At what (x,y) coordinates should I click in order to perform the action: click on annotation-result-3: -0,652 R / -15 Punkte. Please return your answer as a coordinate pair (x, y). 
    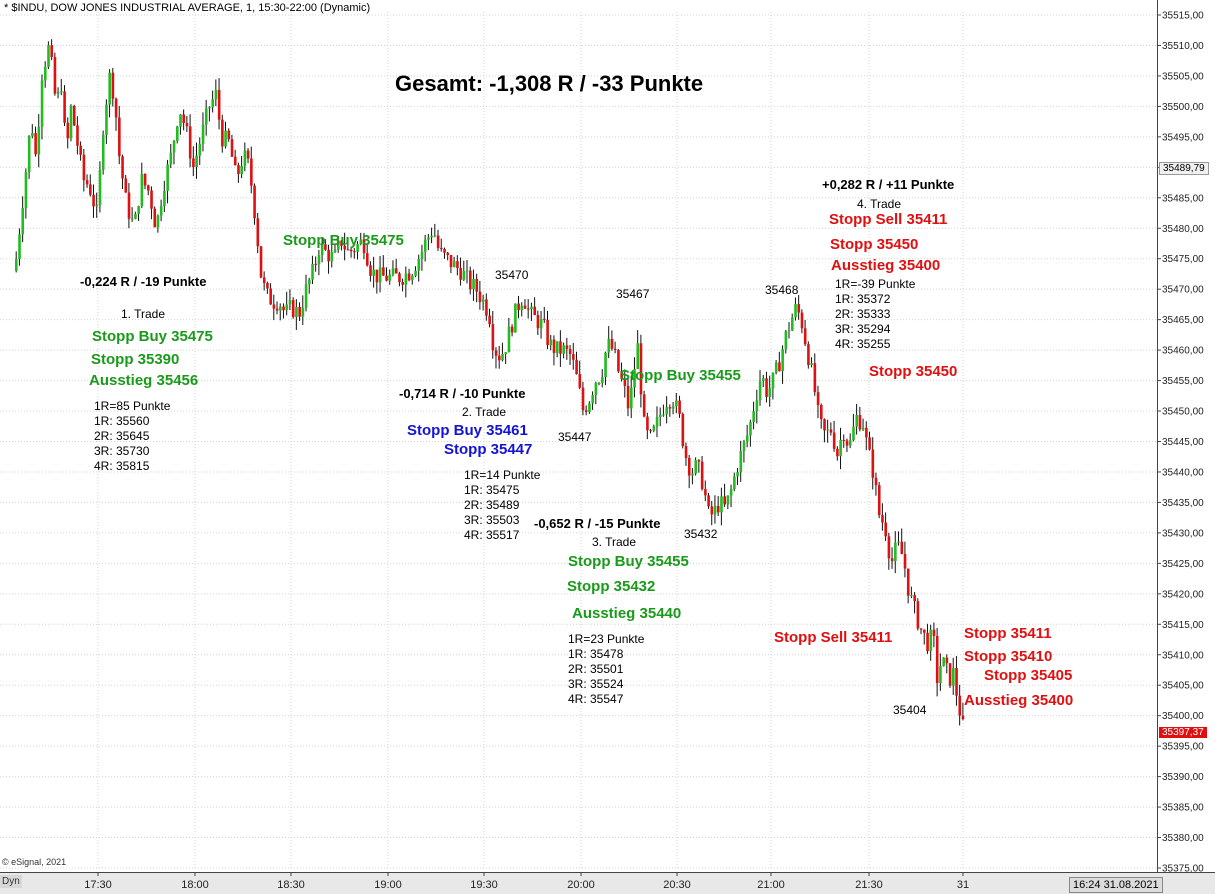
    Looking at the image, I should click on (597, 523).